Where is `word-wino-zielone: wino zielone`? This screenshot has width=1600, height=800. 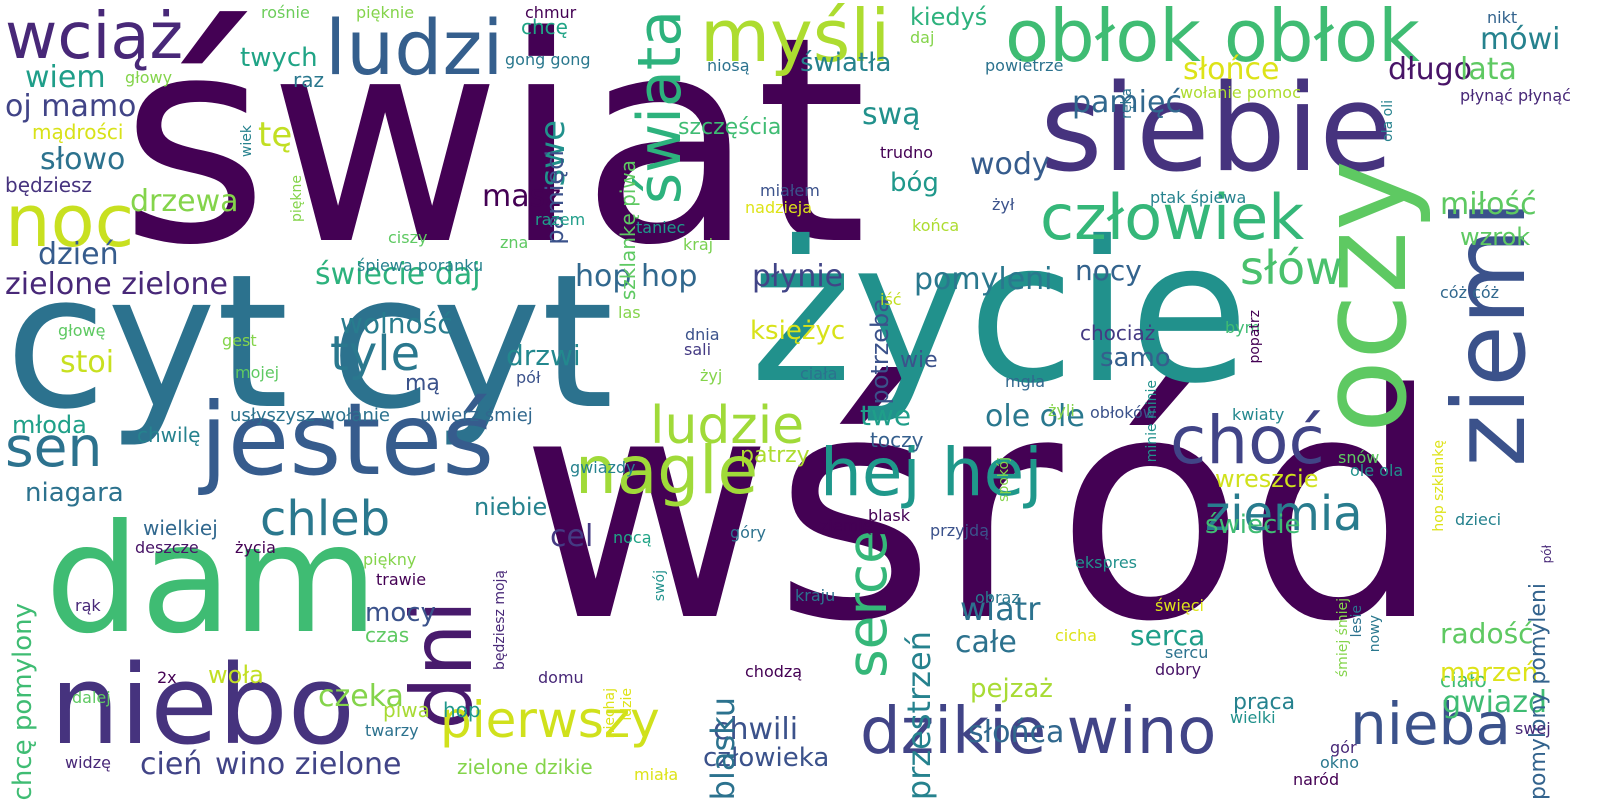
word-wino-zielone: wino zielone is located at coordinates (308, 764).